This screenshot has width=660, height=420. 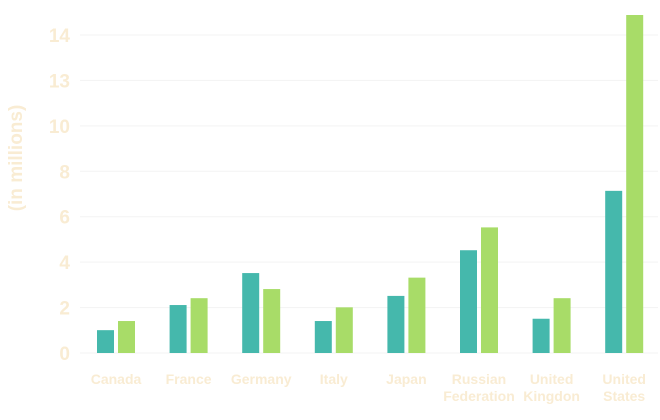 I want to click on category-label-line: Russian, so click(x=479, y=379).